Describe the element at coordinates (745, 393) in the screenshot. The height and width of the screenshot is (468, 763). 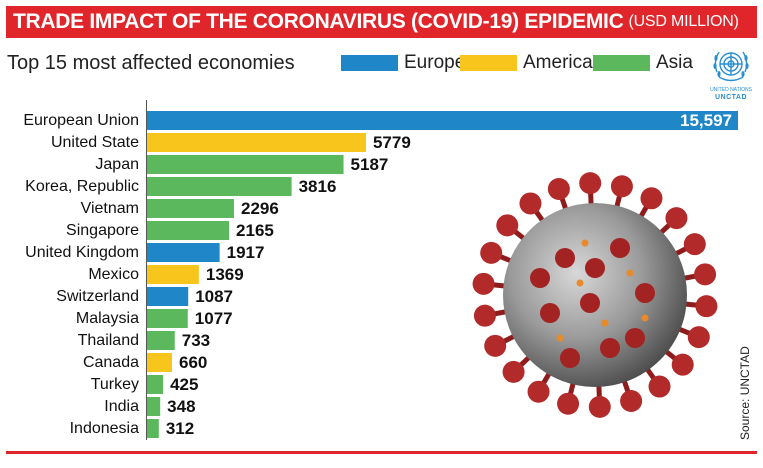
I see `source-note: Source: UNCTAD` at that location.